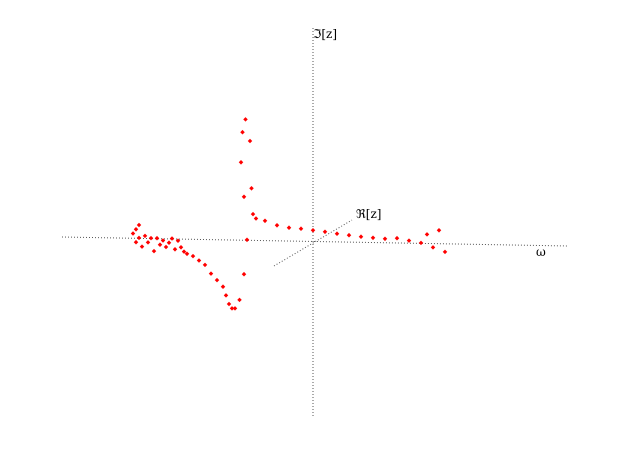  What do you see at coordinates (368, 214) in the screenshot?
I see `y-axis-label: ℜ[z]` at bounding box center [368, 214].